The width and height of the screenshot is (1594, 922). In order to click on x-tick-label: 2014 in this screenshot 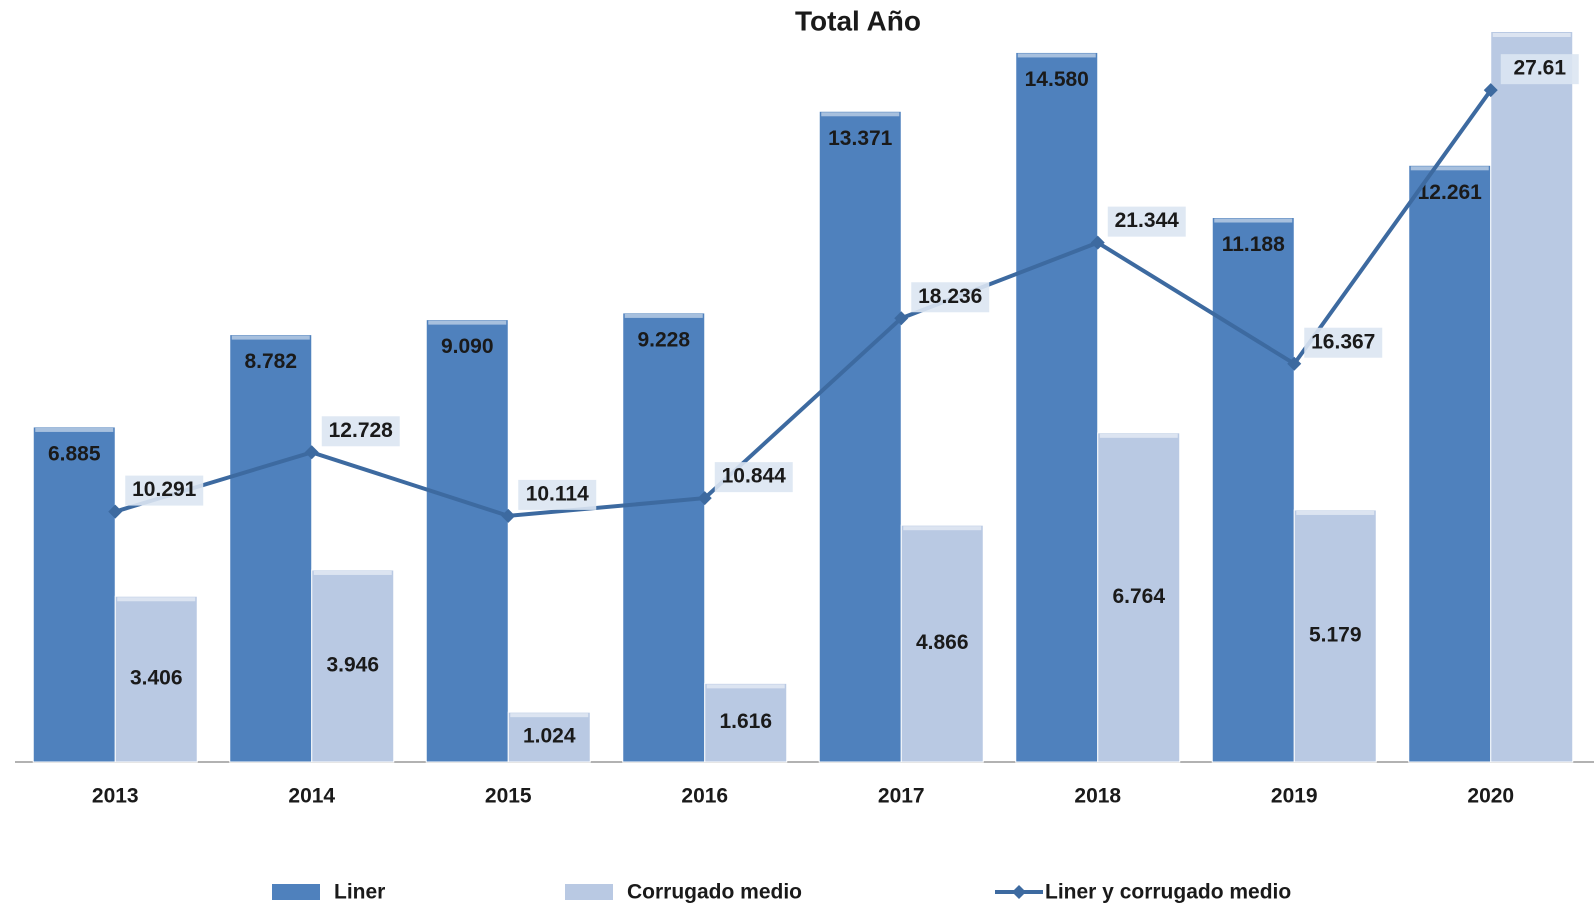, I will do `click(311, 796)`.